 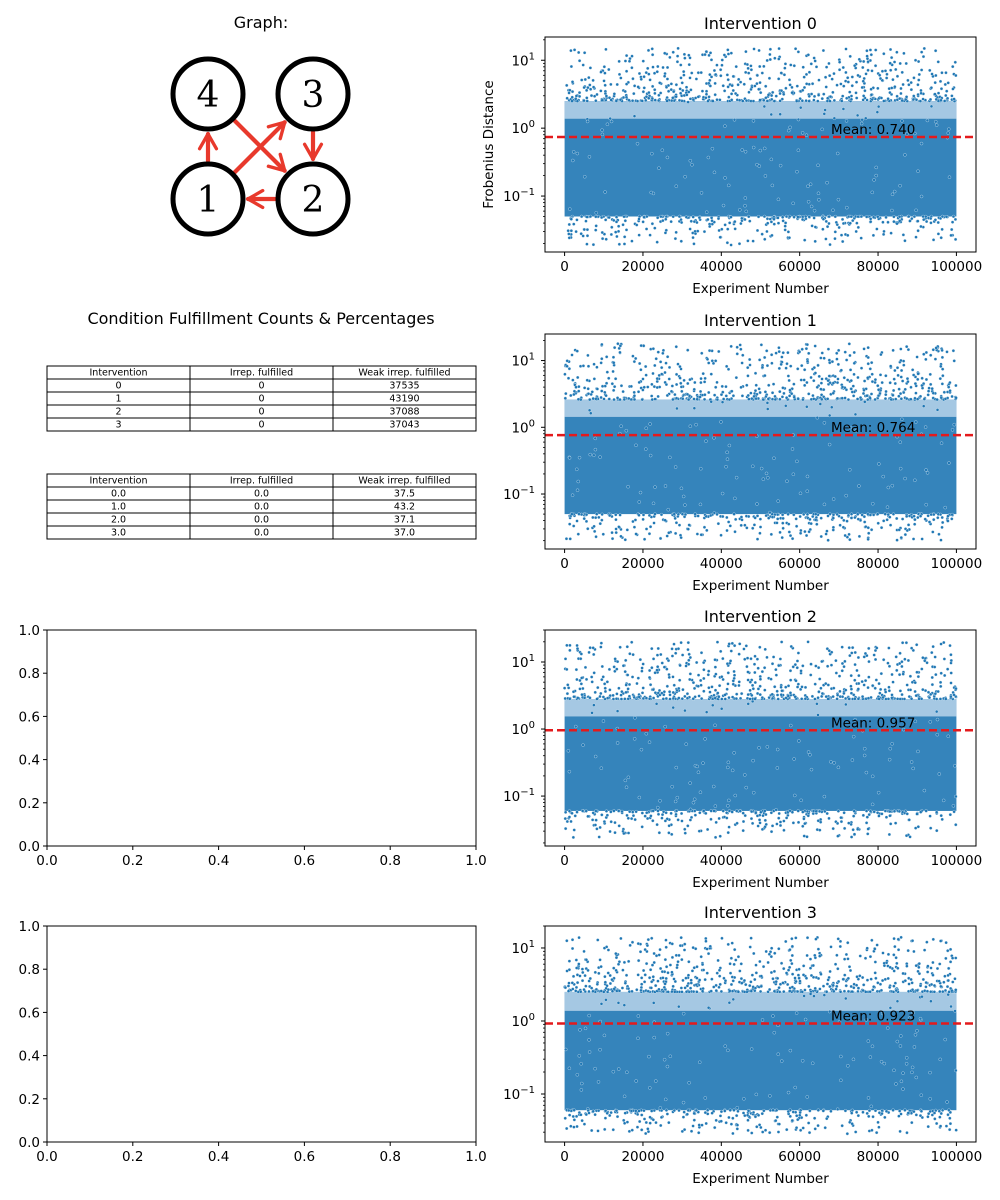 What do you see at coordinates (760, 586) in the screenshot?
I see `x-axis-label: Experiment Number` at bounding box center [760, 586].